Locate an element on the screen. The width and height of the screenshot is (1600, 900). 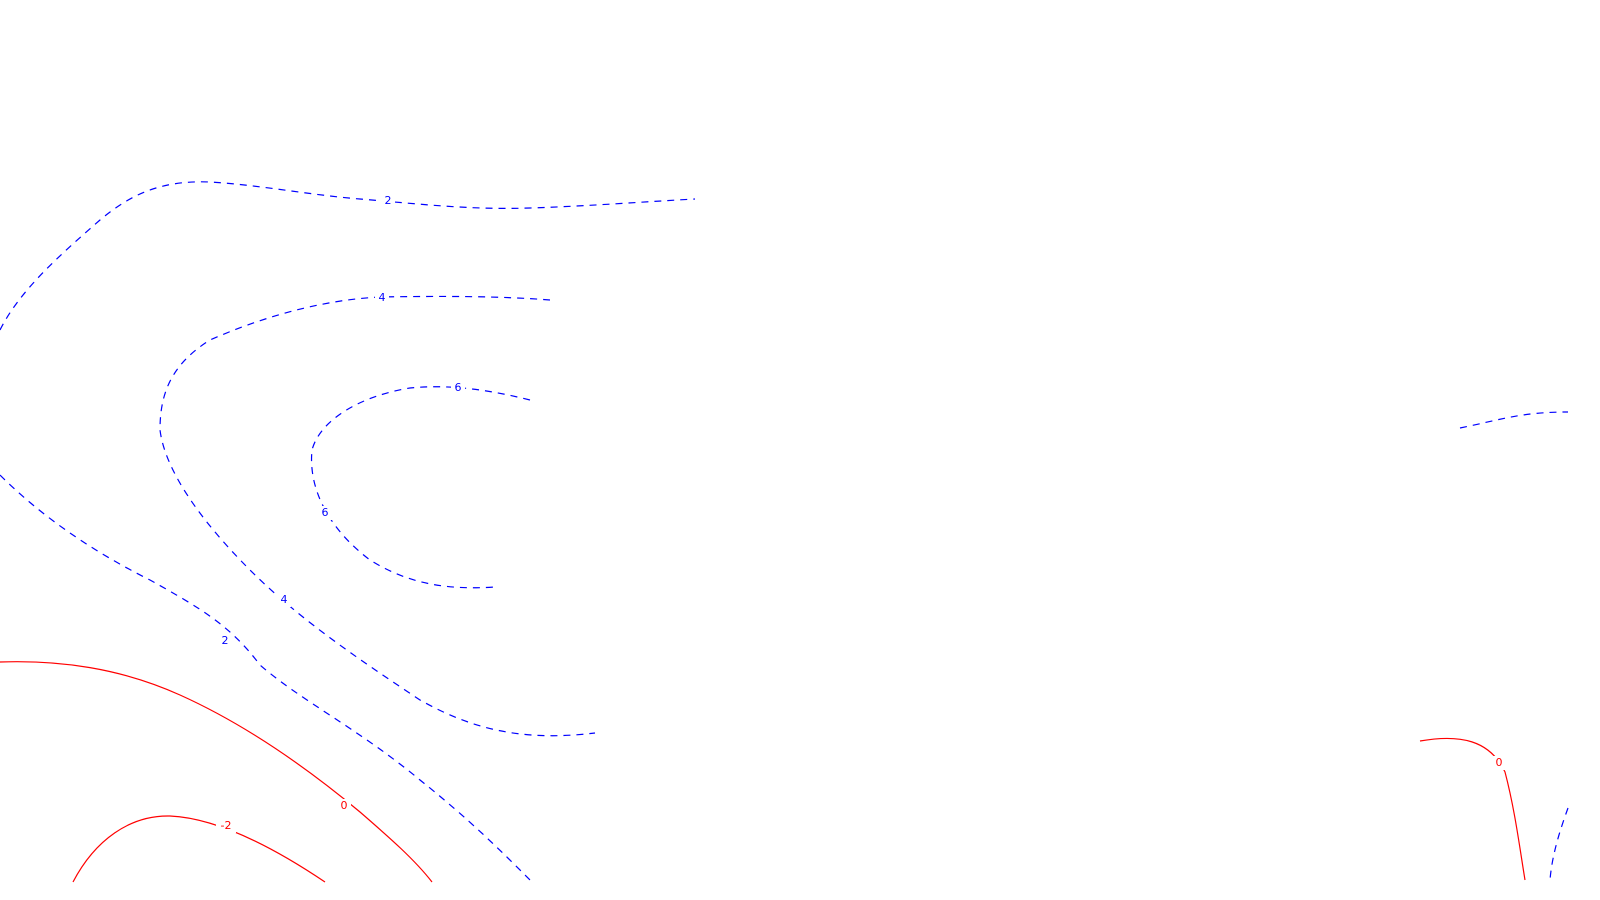
contour-label-4: 4 is located at coordinates (284, 599).